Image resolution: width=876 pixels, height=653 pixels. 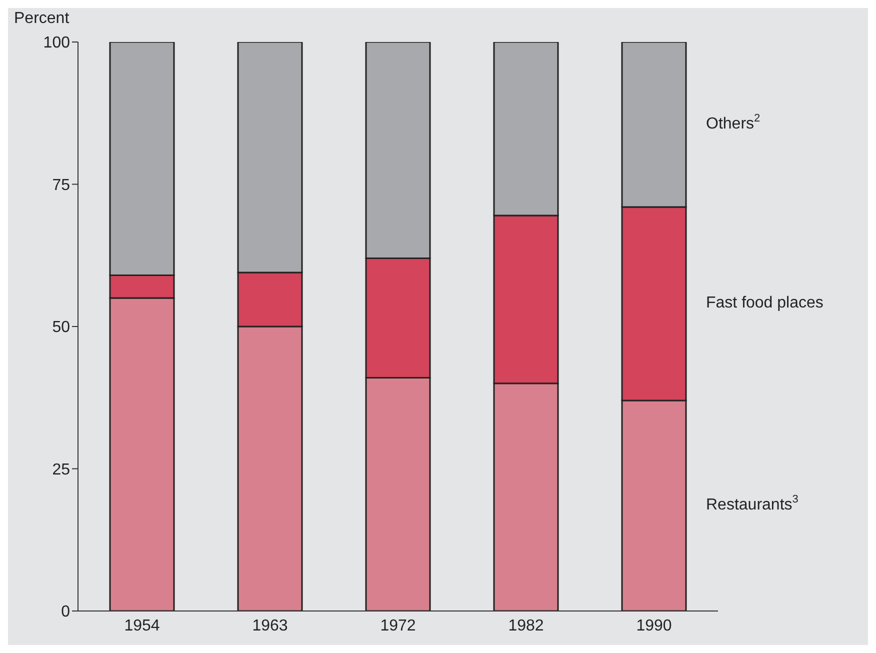 What do you see at coordinates (61, 469) in the screenshot?
I see `y-tick-label: 25` at bounding box center [61, 469].